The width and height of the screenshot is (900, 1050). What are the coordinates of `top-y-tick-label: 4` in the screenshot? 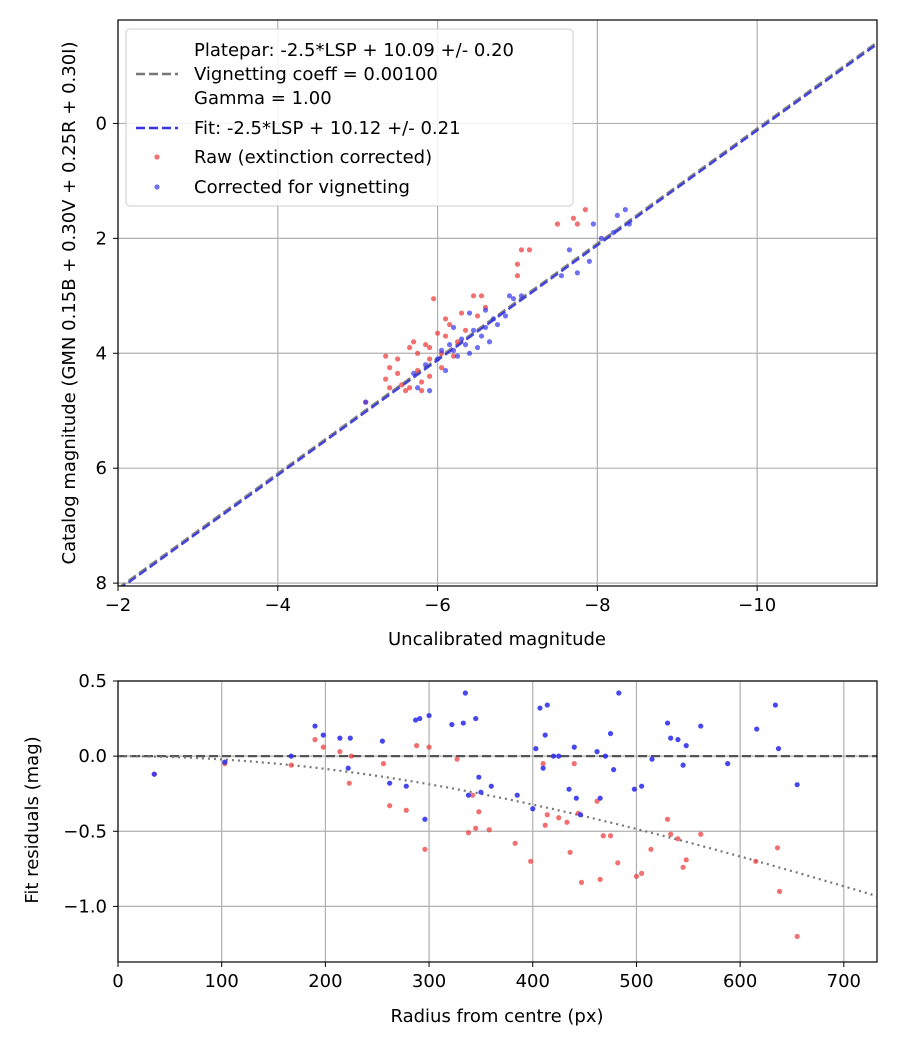 It's located at (101, 353).